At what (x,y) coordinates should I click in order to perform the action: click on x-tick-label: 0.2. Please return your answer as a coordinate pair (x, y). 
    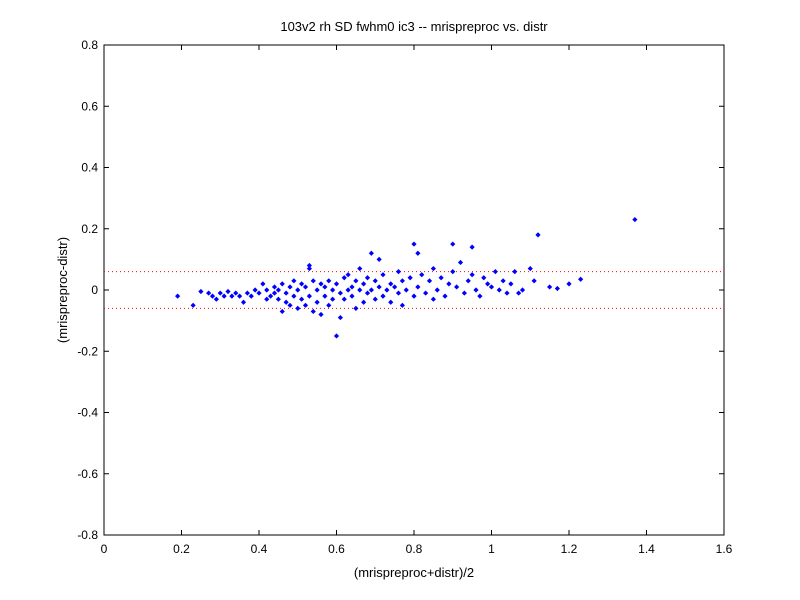
    Looking at the image, I should click on (181, 549).